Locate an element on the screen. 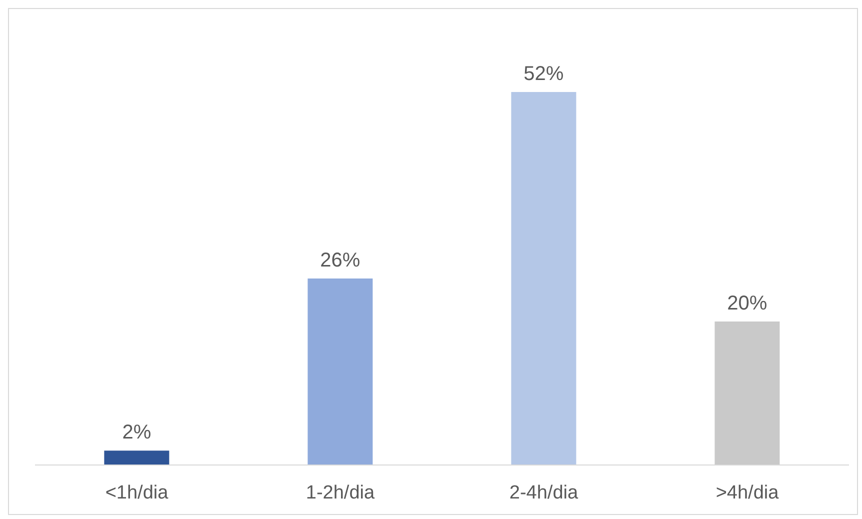 Image resolution: width=862 pixels, height=519 pixels. data-label: 2% is located at coordinates (137, 433).